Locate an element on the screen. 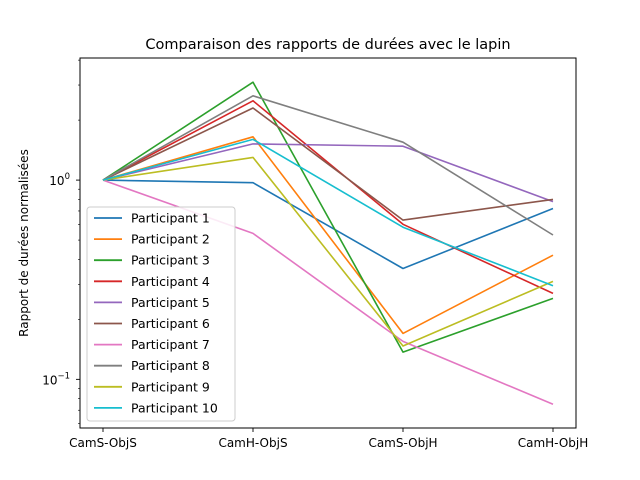 The width and height of the screenshot is (640, 480). y-axis-ticks: 10⁻¹ 10⁰ is located at coordinates (61, 241).